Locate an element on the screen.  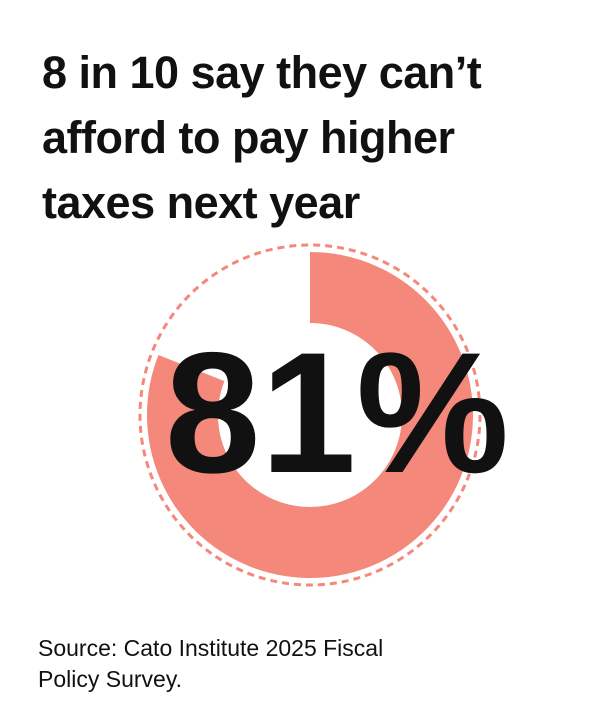
source-line-2: Policy Survey. is located at coordinates (110, 679).